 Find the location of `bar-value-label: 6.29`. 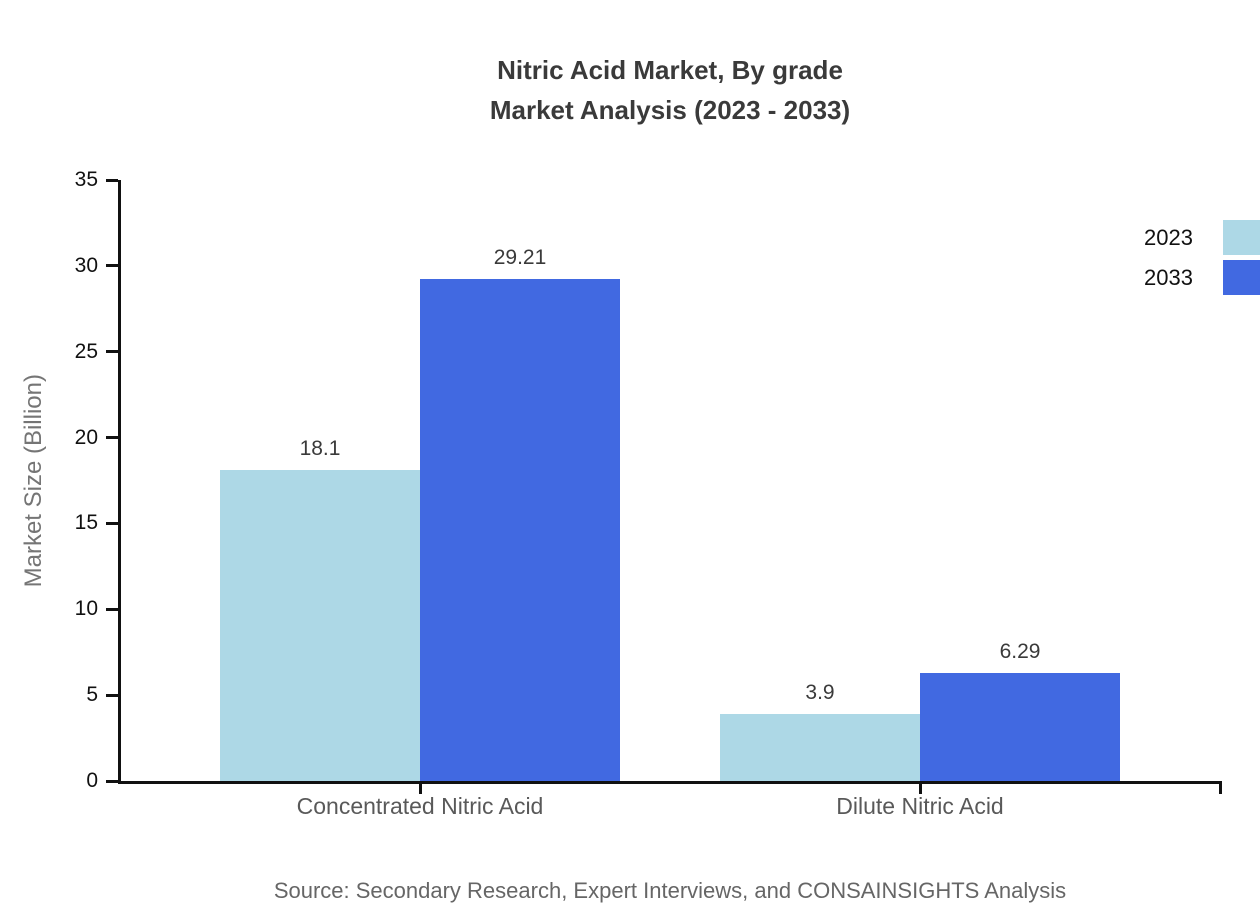

bar-value-label: 6.29 is located at coordinates (1020, 651).